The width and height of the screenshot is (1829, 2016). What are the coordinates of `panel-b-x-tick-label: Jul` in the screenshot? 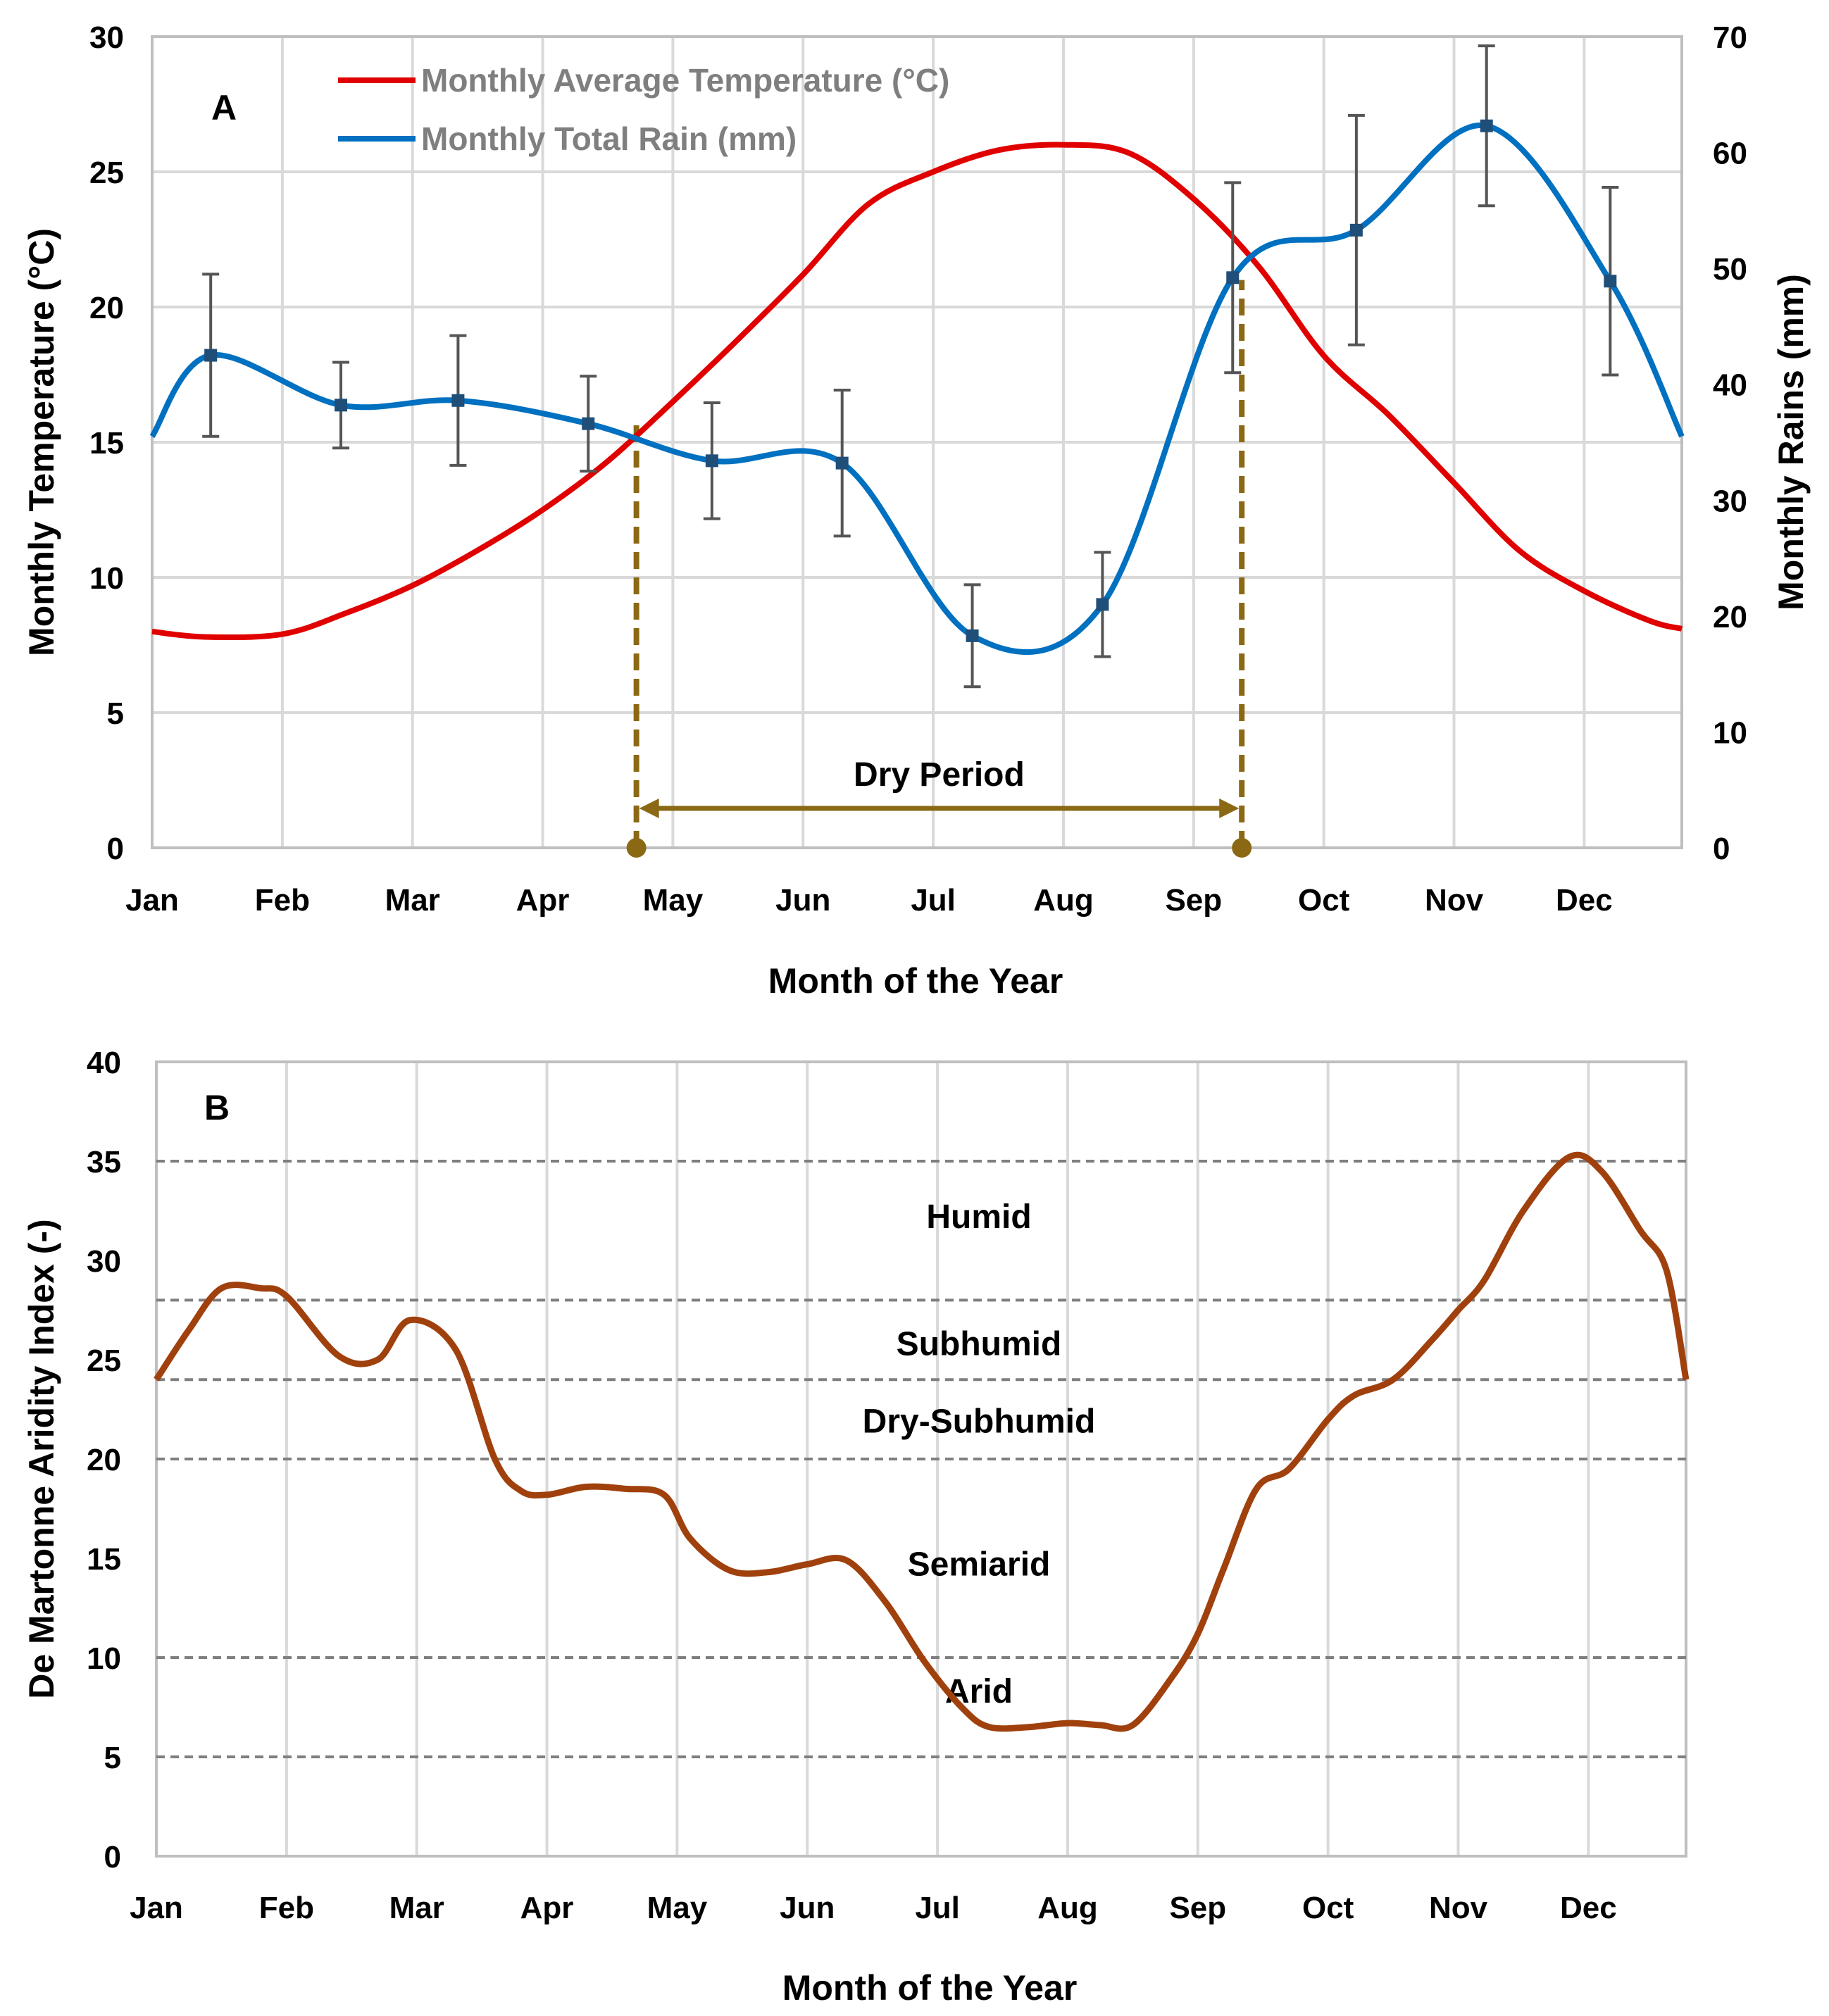 It's located at (937, 1908).